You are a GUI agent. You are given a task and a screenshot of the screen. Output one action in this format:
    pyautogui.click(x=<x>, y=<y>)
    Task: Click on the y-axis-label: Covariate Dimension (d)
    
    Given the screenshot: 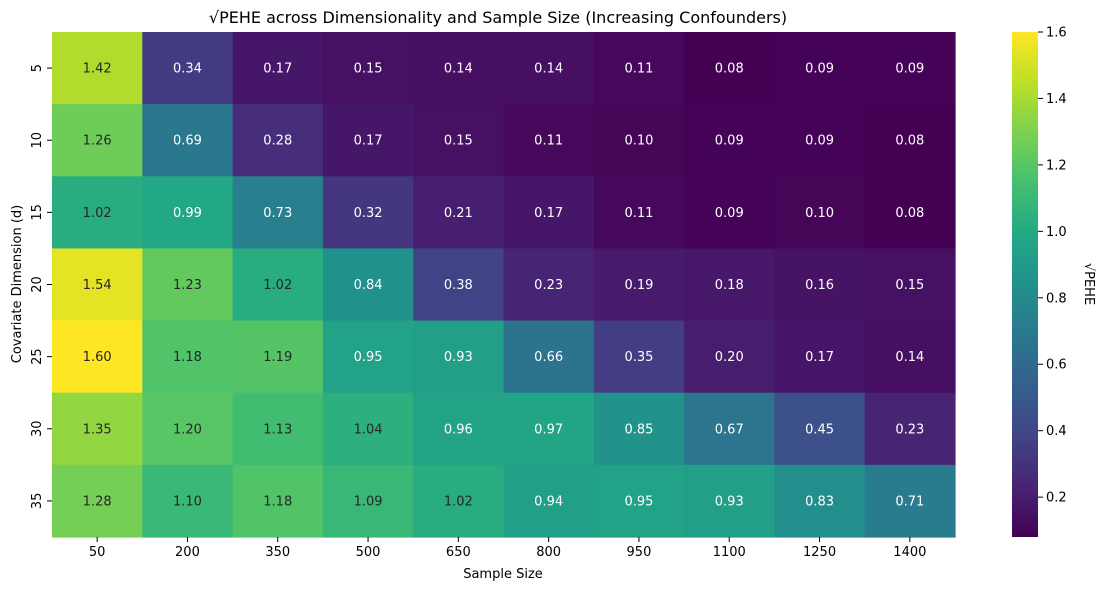 What is the action you would take?
    pyautogui.click(x=17, y=284)
    